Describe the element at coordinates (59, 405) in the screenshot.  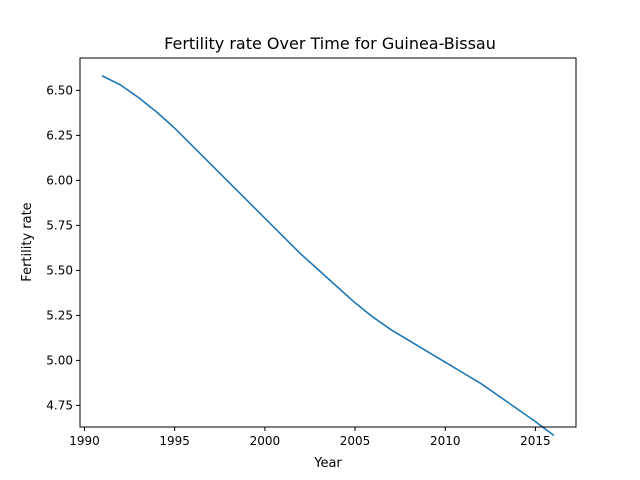
I see `y-tick-label: 4.75` at that location.